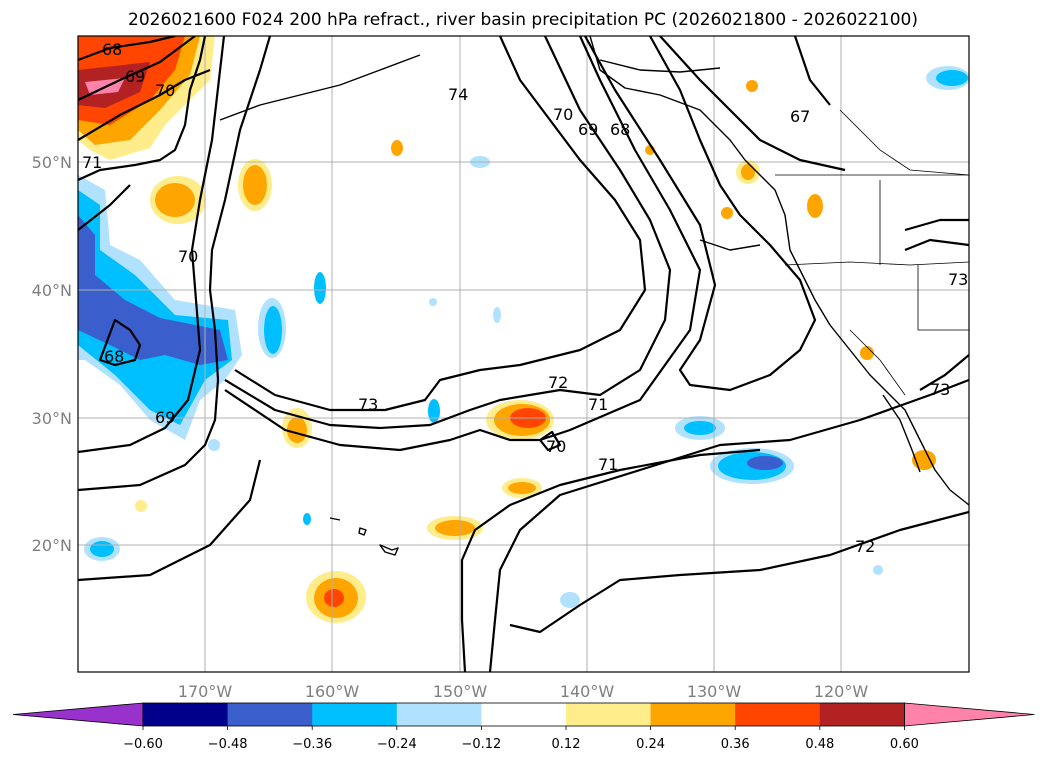 This screenshot has width=1047, height=765. Describe the element at coordinates (458, 94) in the screenshot. I see `contour-label: 74` at that location.